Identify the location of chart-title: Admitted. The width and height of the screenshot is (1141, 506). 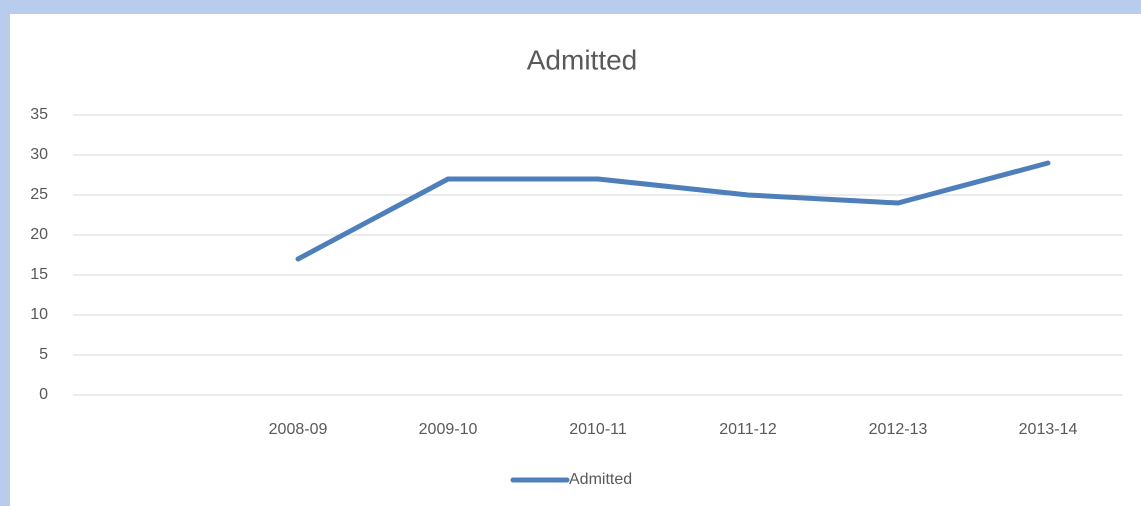
(582, 59).